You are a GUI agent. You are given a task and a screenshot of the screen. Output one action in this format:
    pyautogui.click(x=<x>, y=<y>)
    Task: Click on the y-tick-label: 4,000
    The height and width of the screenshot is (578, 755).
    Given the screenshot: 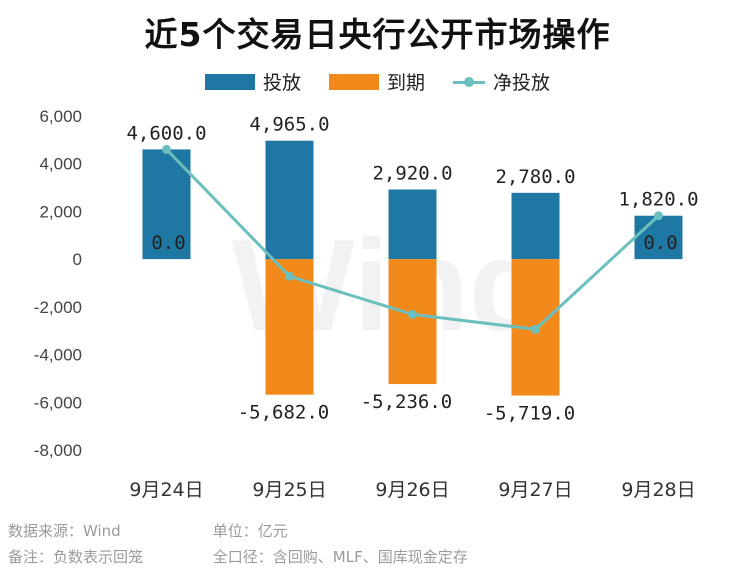 What is the action you would take?
    pyautogui.click(x=60, y=164)
    